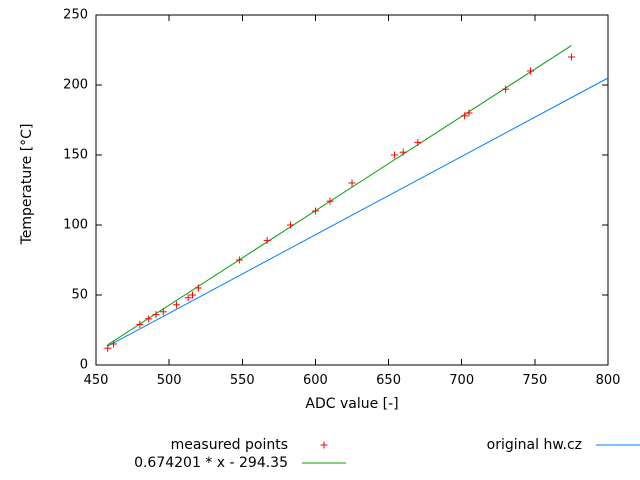  I want to click on legend-entry-original-hwcz: original hw.cz, so click(563, 445).